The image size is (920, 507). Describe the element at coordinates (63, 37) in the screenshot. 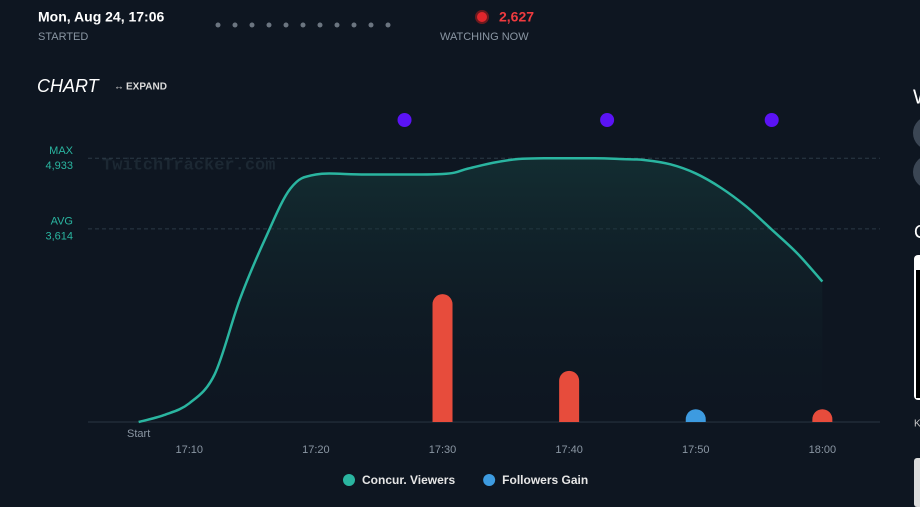

I see `started-label: STARTED` at that location.